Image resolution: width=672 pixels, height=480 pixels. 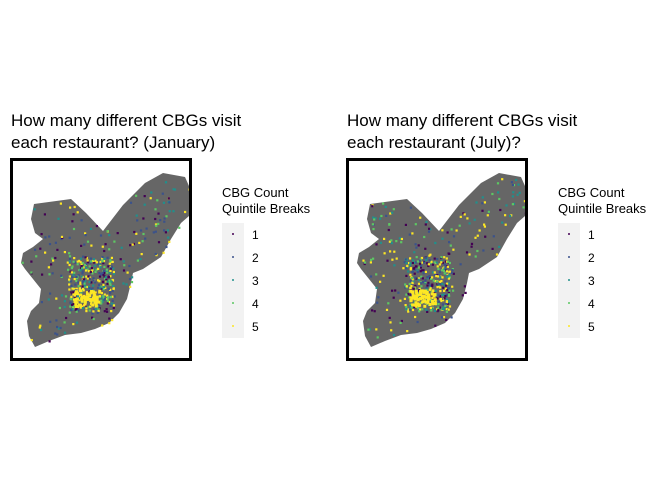 I want to click on legend-item: 2, so click(x=602, y=257).